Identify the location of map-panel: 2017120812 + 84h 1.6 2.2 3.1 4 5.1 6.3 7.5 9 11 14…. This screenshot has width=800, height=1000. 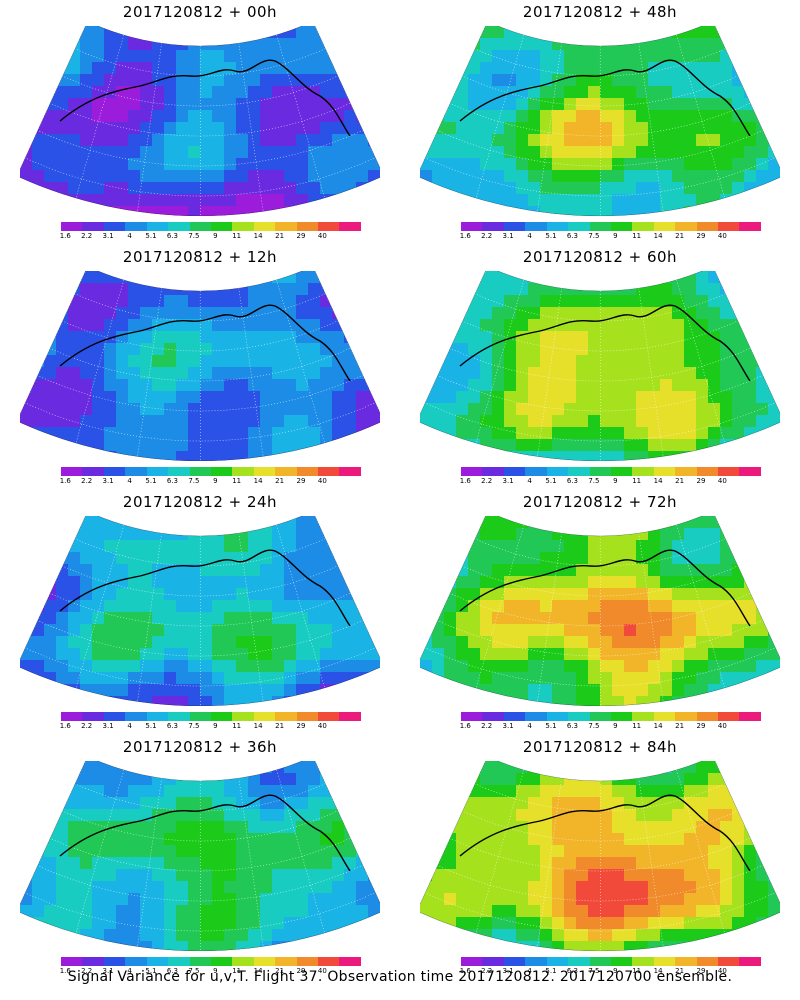
(600, 857).